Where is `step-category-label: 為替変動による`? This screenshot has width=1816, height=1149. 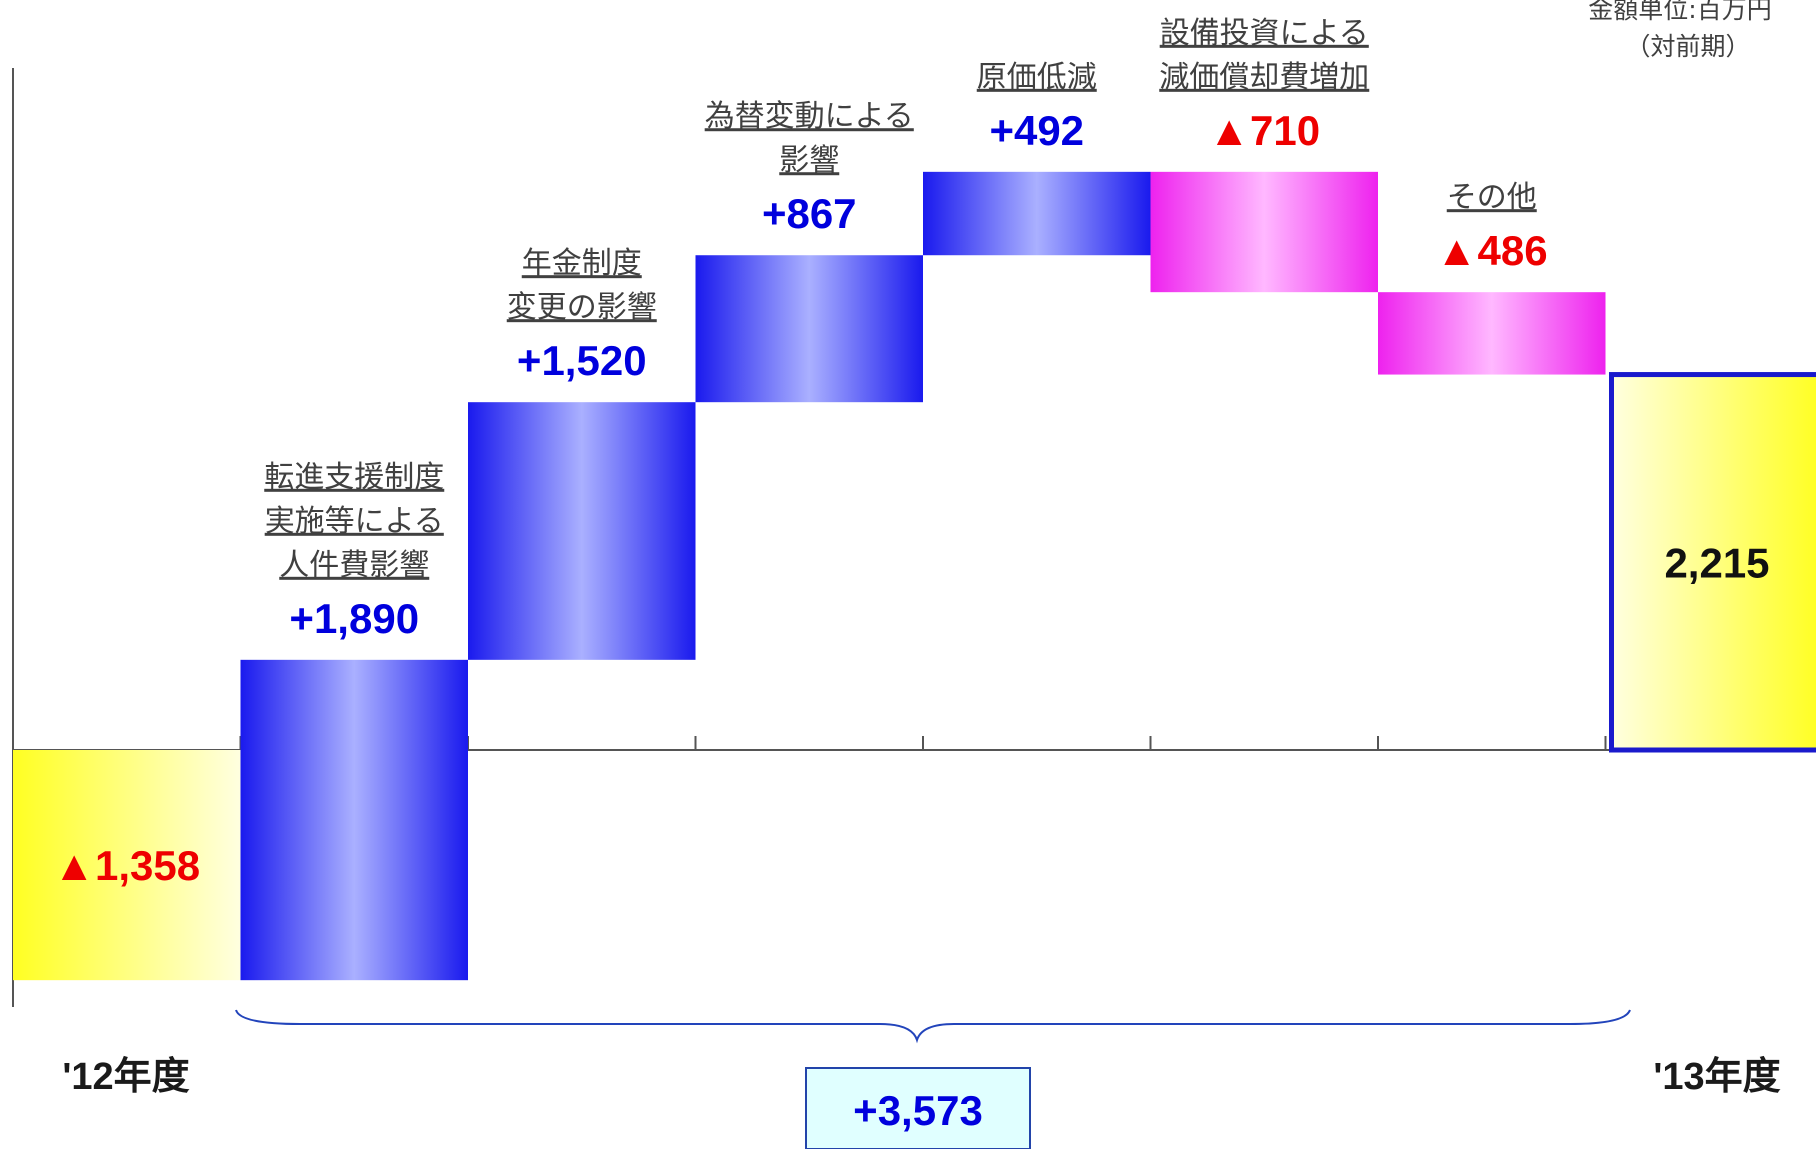 step-category-label: 為替変動による is located at coordinates (809, 116).